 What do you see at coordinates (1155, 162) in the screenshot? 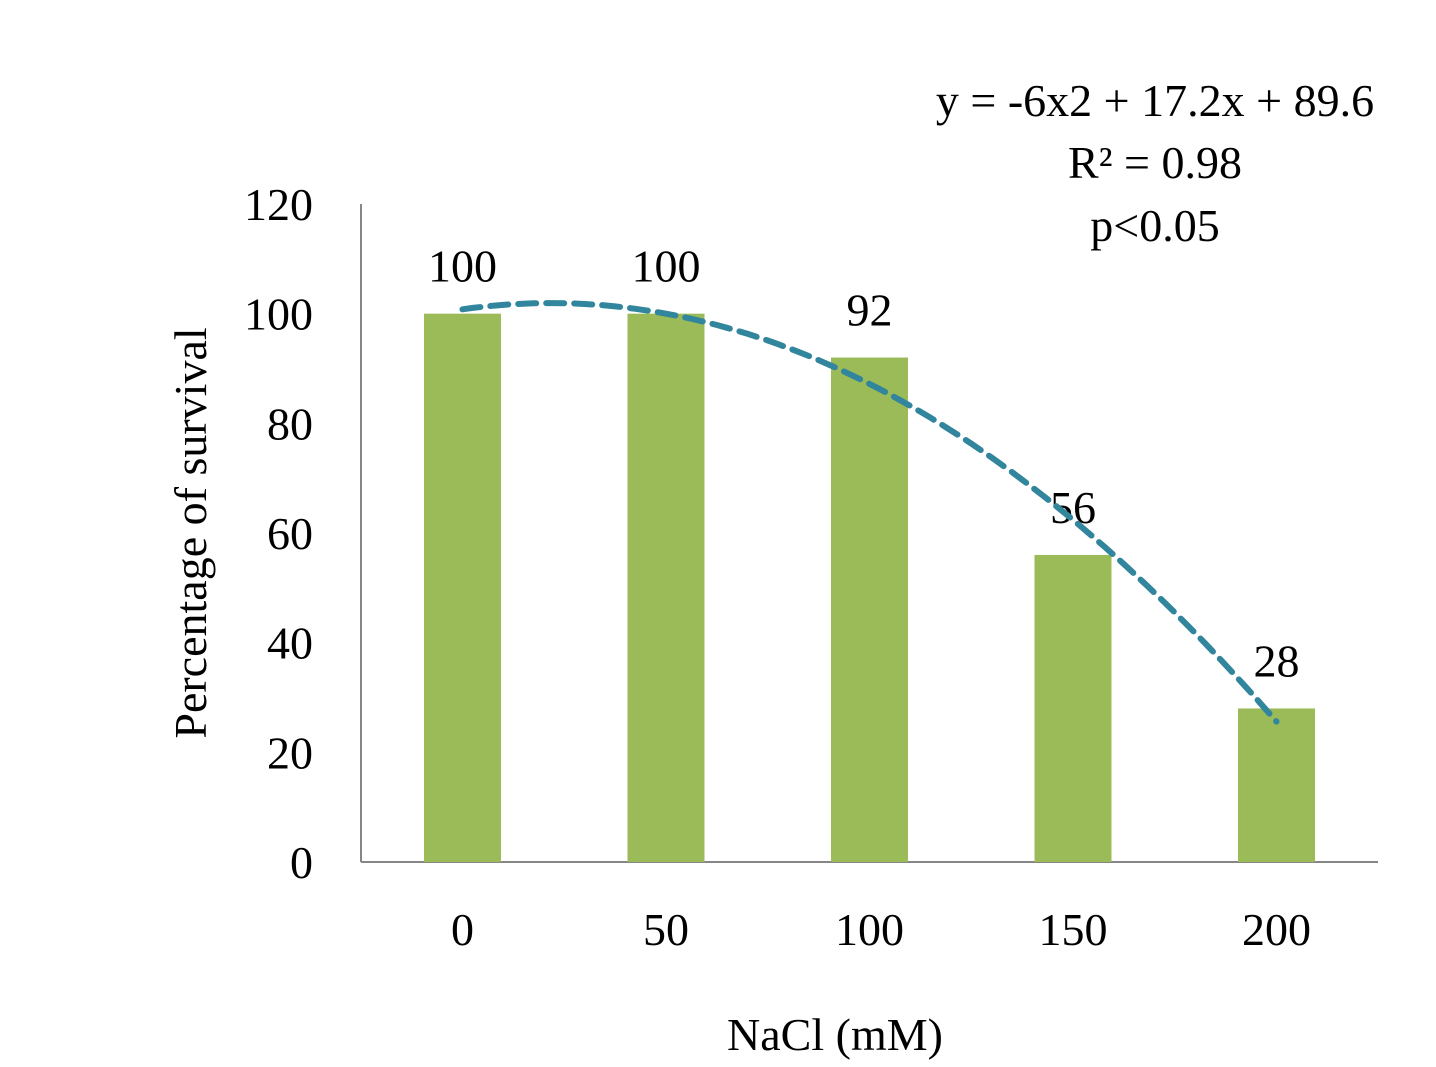
I see `r-squared-label: R² = 0.98` at bounding box center [1155, 162].